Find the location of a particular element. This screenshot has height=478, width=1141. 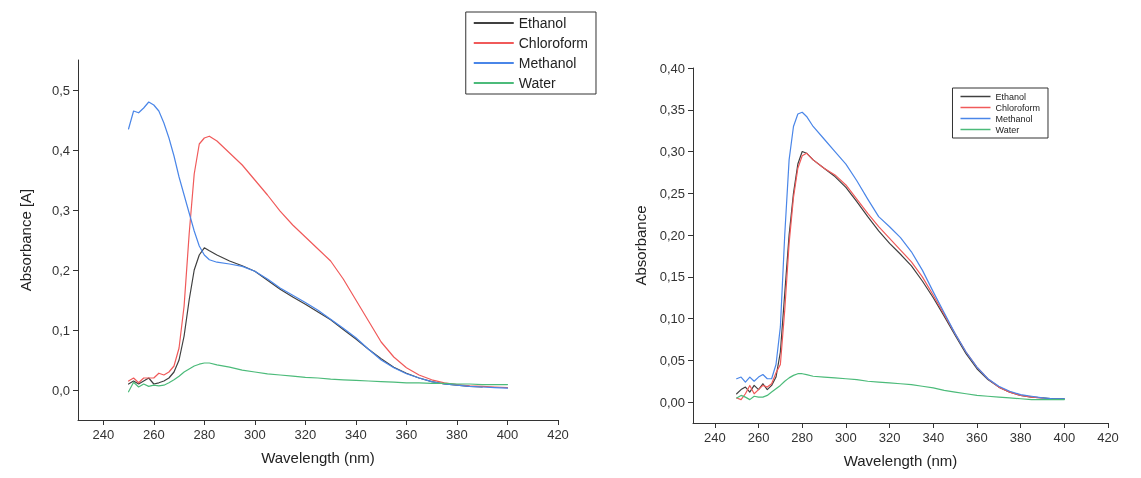

y-tick-label: 0,5 is located at coordinates (60, 90).